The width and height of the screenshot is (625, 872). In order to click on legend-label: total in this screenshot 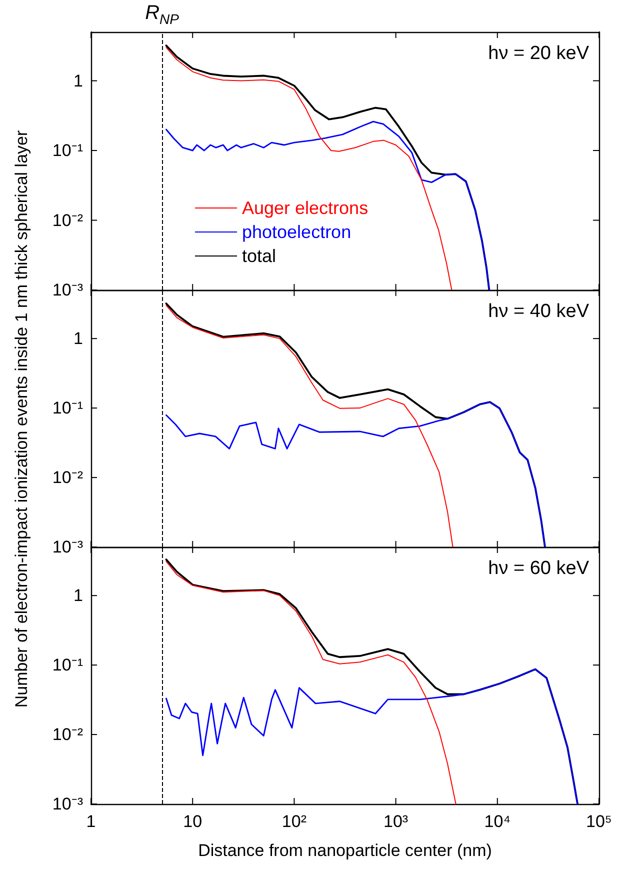, I will do `click(259, 256)`.